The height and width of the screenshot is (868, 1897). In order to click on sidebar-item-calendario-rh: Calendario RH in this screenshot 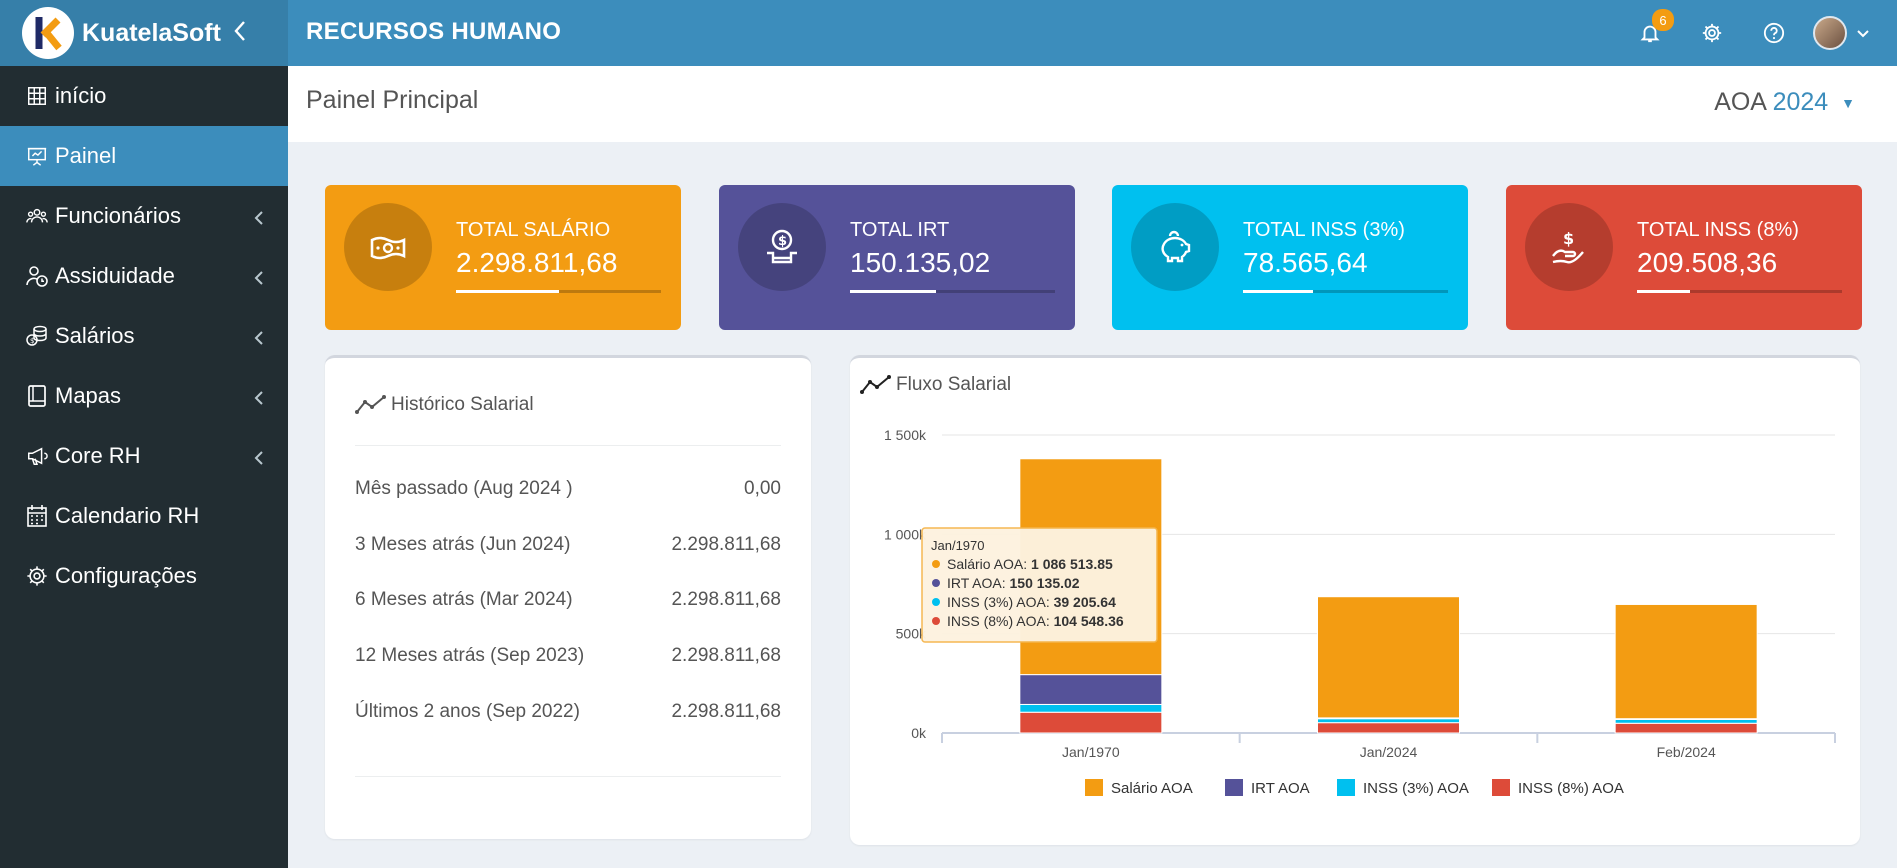, I will do `click(144, 516)`.